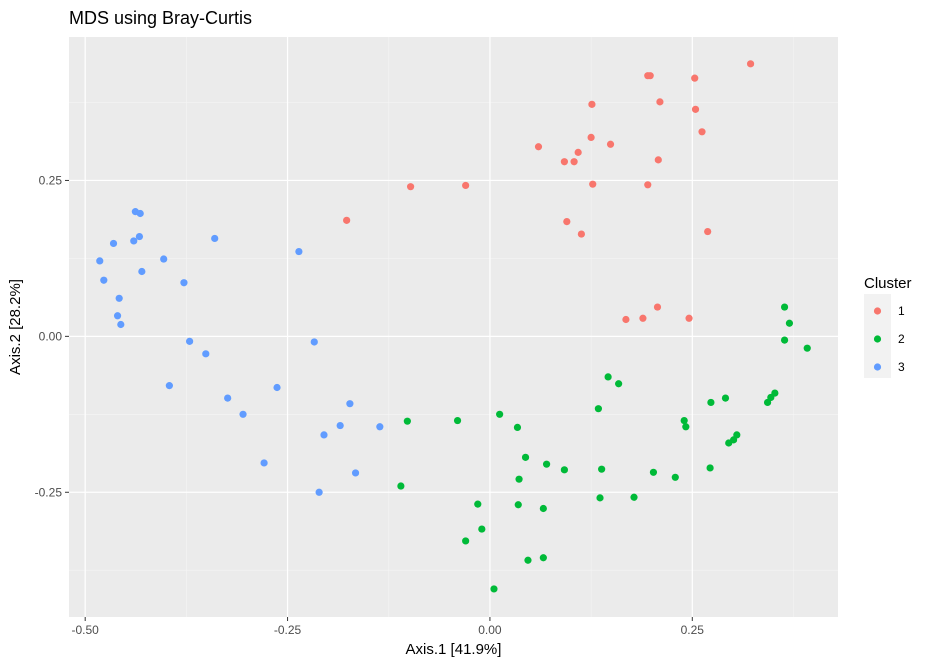 This screenshot has width=936, height=664. I want to click on x-tick-label: 0.25, so click(693, 630).